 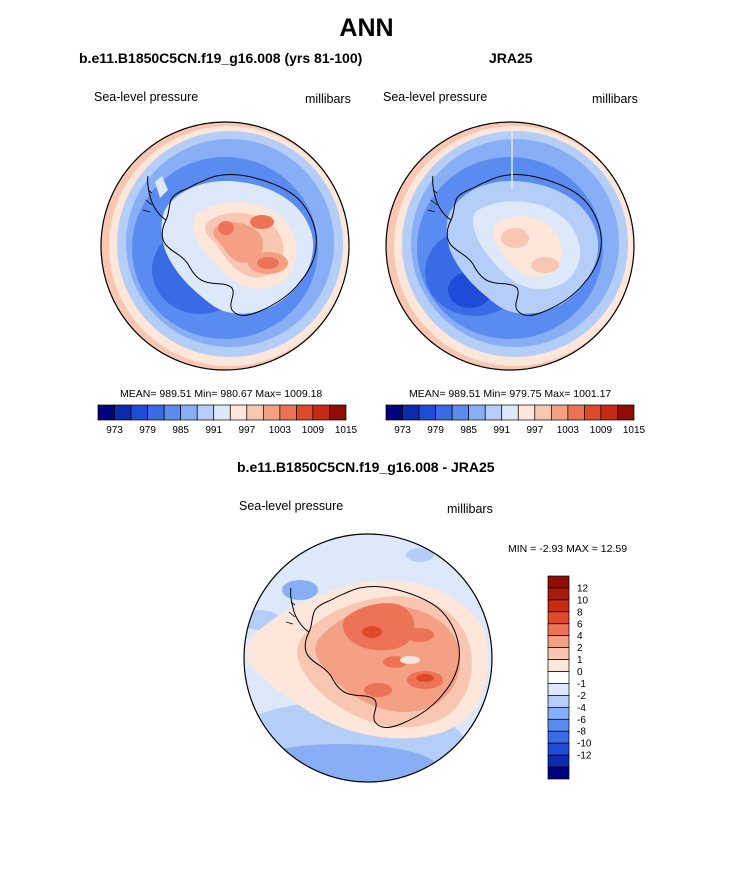 What do you see at coordinates (328, 99) in the screenshot?
I see `panel-1-units-label: millibars` at bounding box center [328, 99].